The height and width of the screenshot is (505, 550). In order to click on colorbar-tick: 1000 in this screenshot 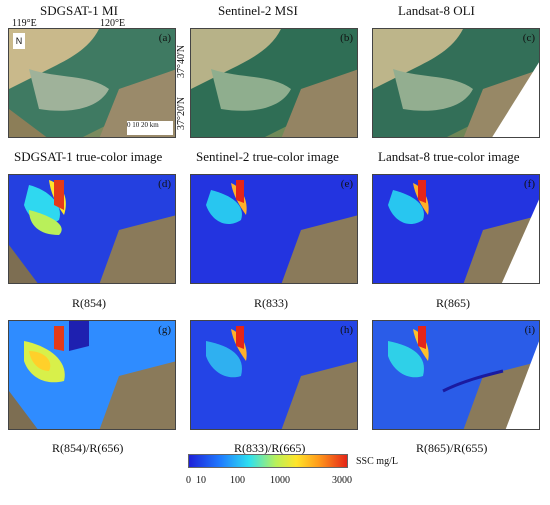, I will do `click(280, 480)`.